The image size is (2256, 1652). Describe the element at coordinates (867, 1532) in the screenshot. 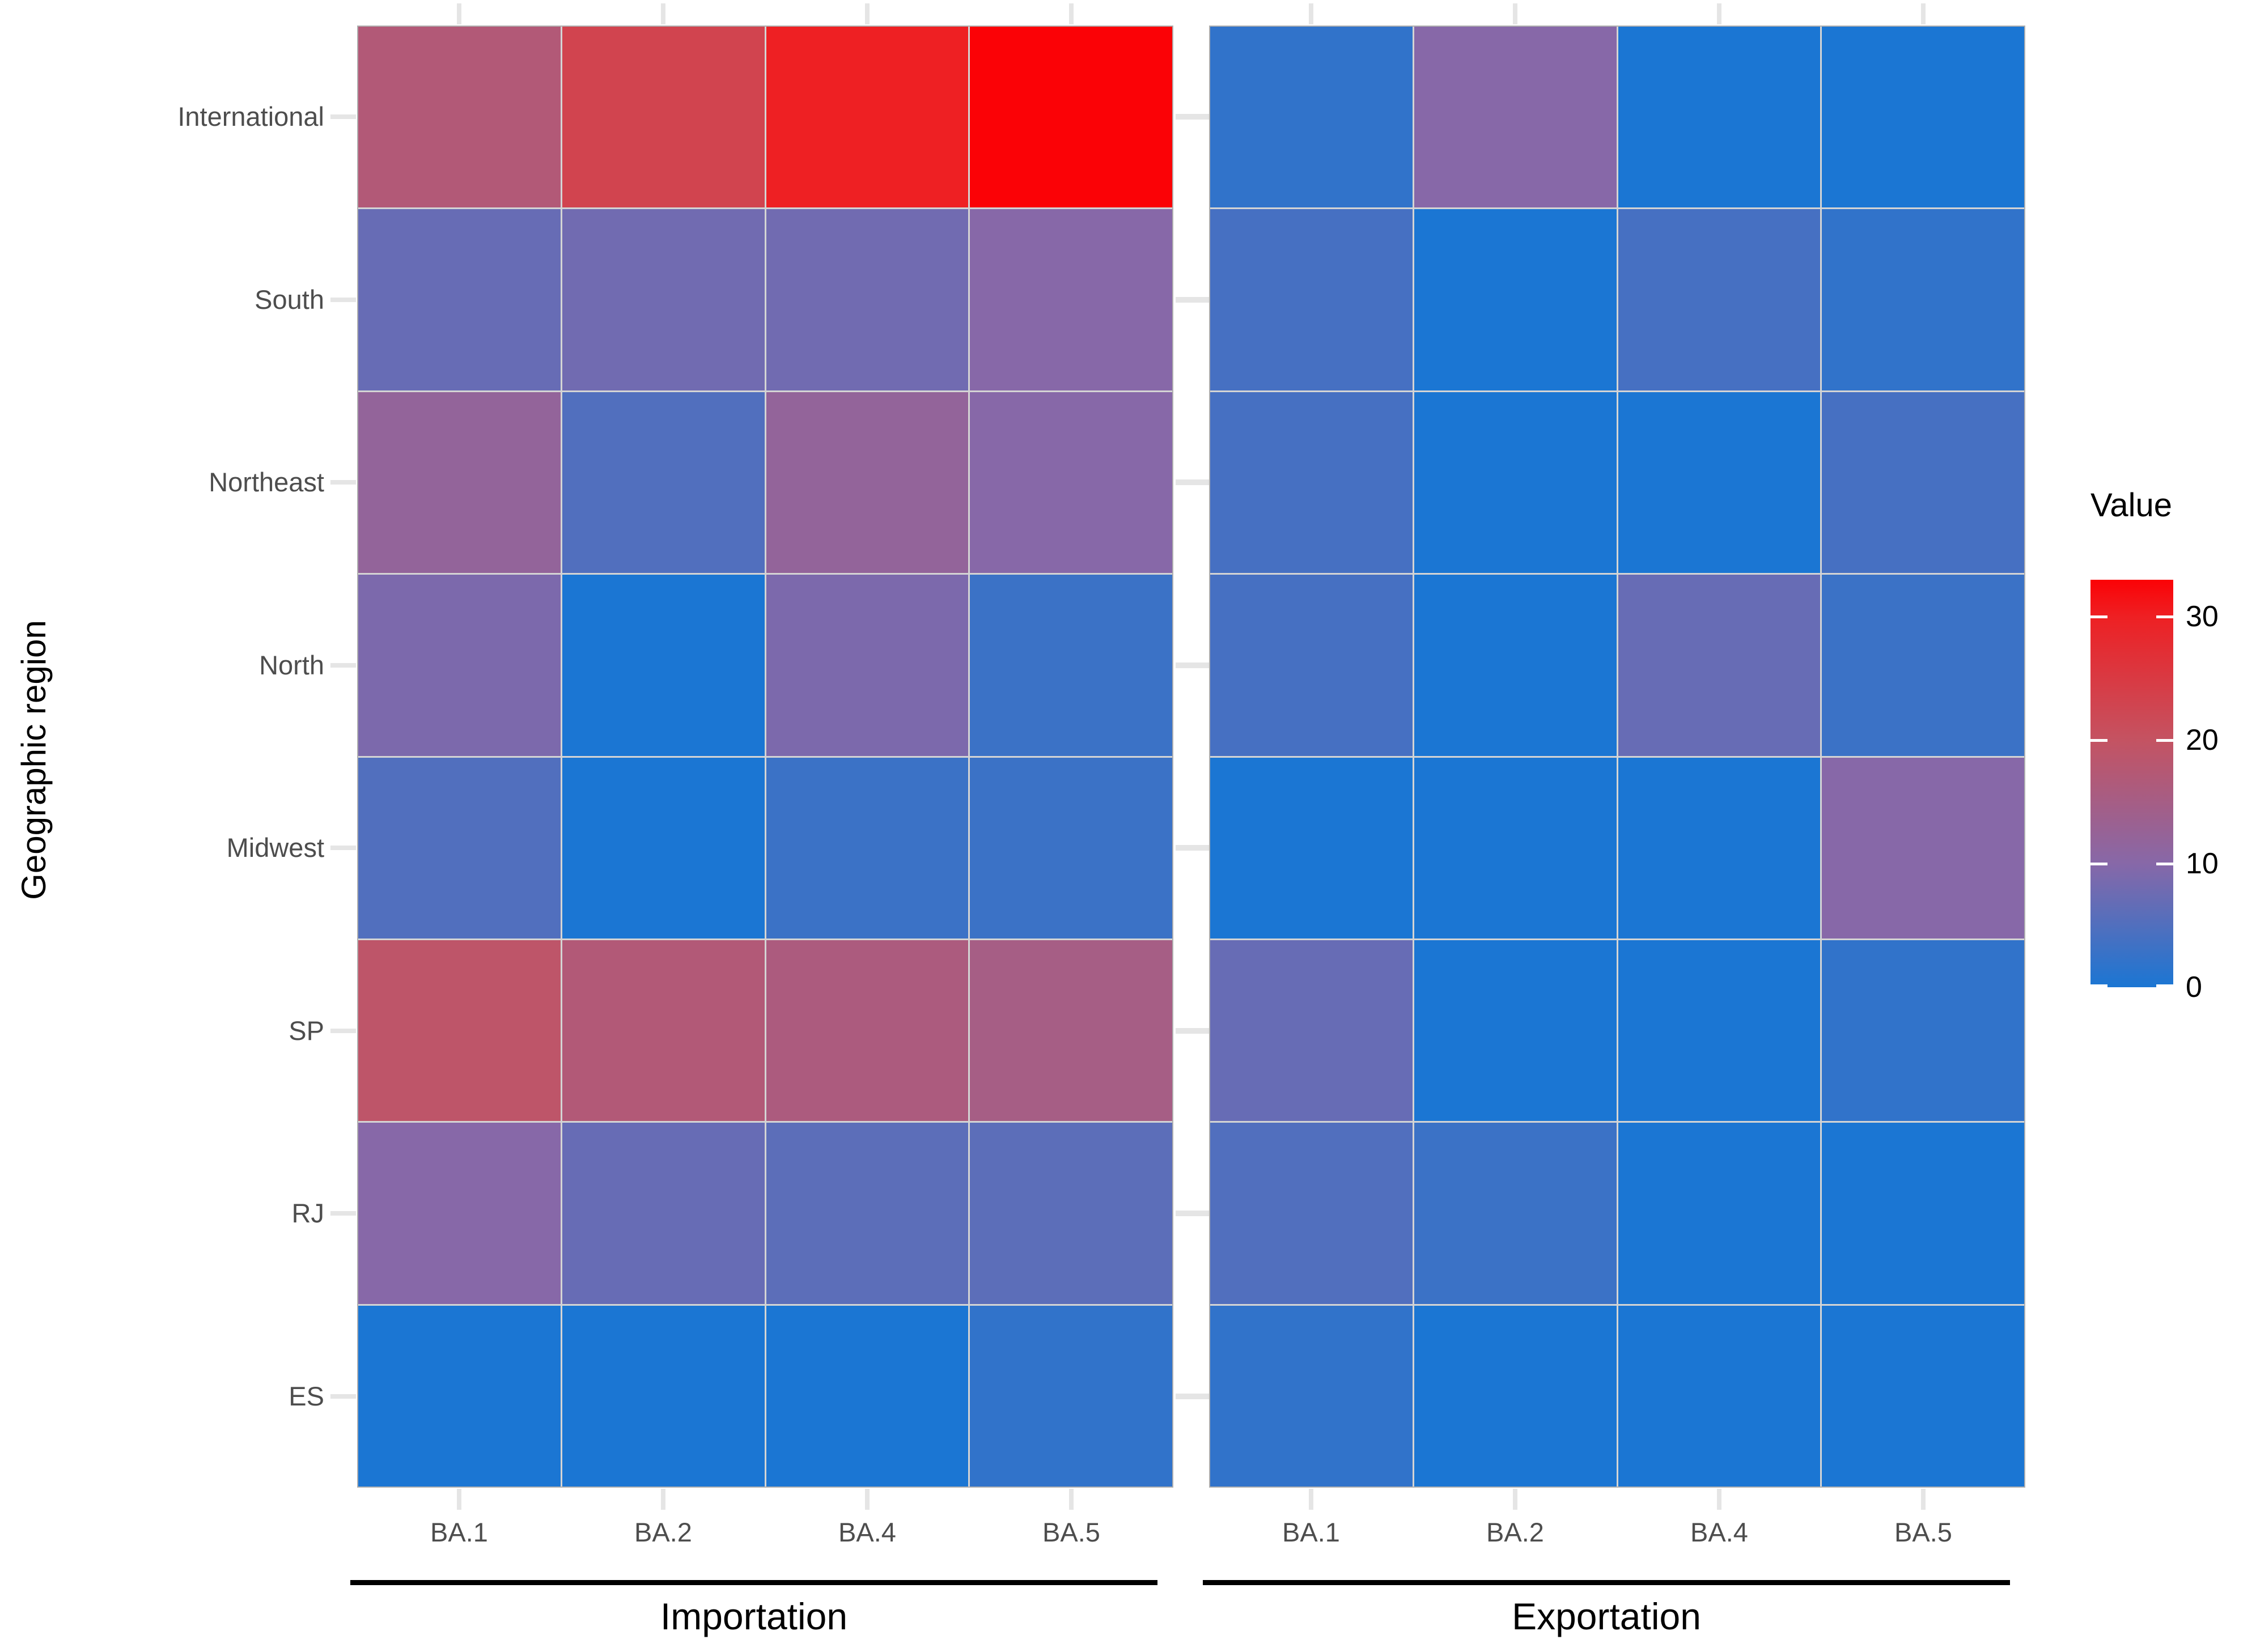

I see `x-axis-label: BA.4` at that location.